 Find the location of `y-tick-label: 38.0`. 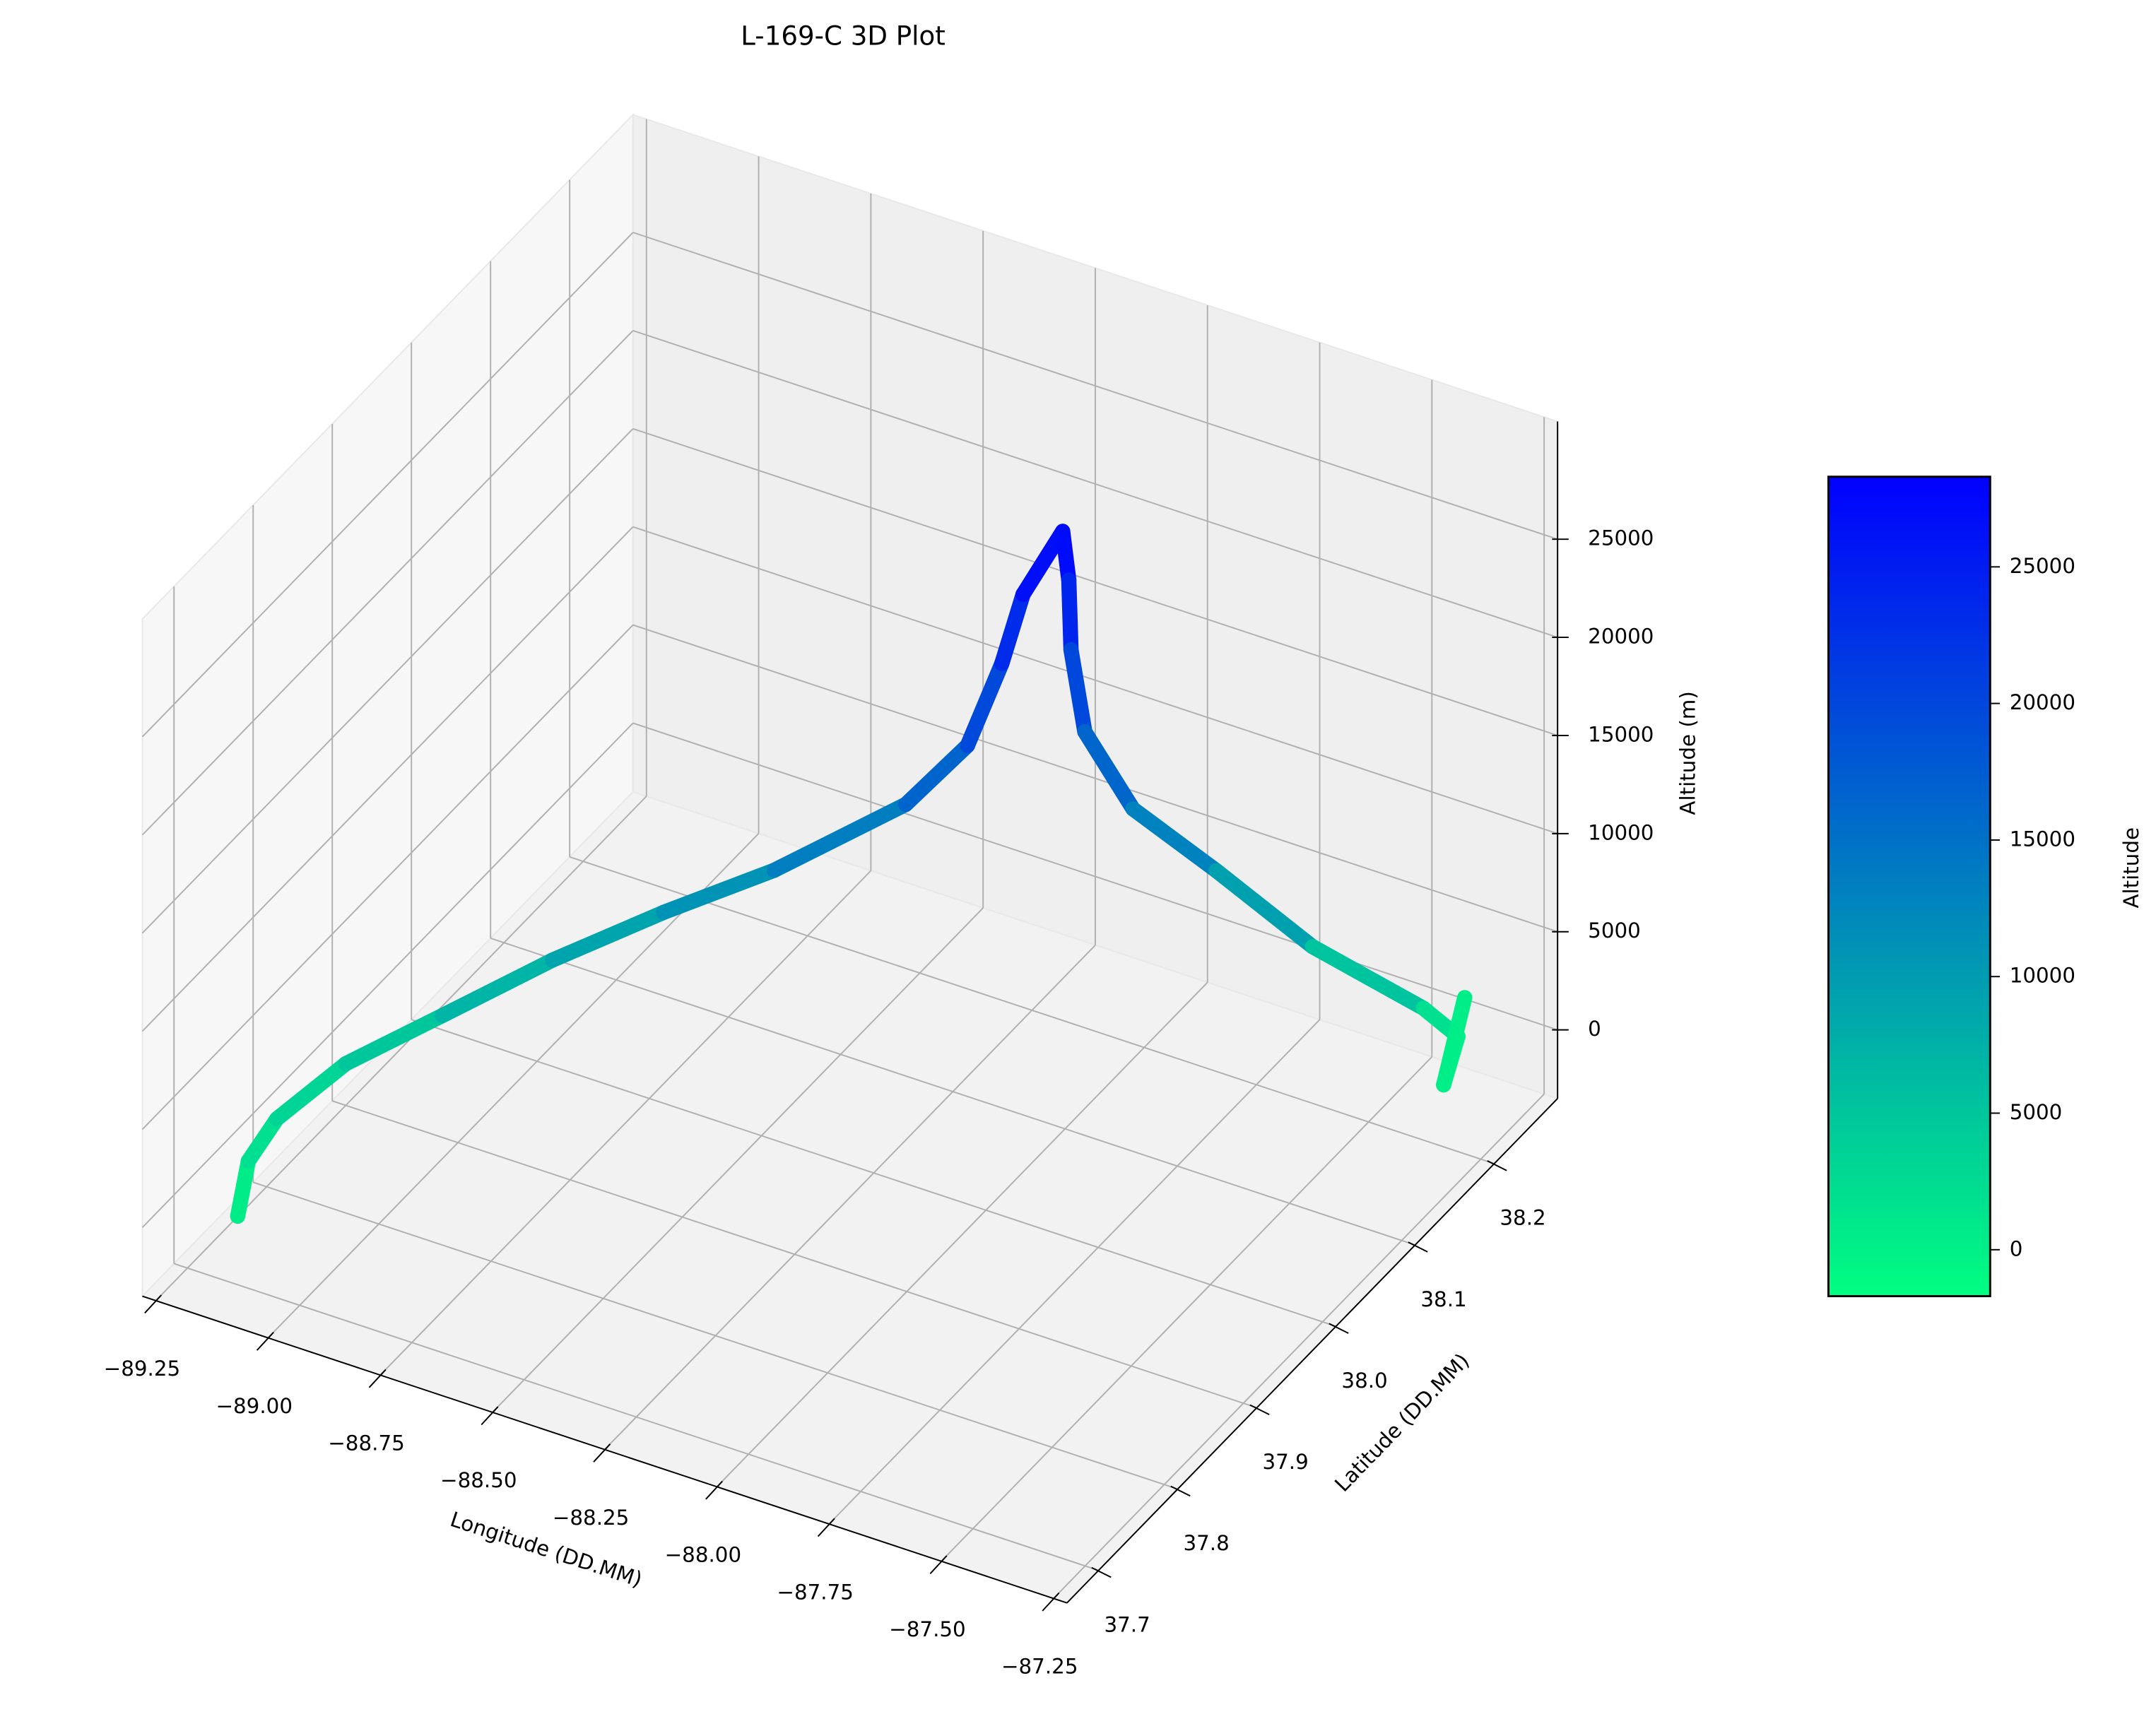

y-tick-label: 38.0 is located at coordinates (1364, 1381).